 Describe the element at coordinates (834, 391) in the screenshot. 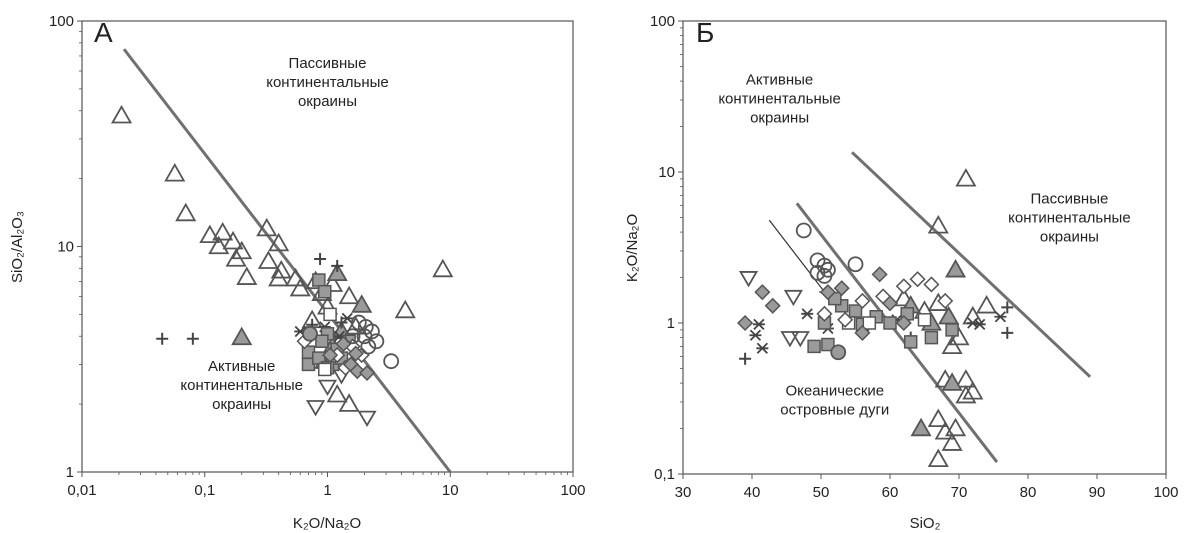

I see `region-label-line: Океанические` at that location.